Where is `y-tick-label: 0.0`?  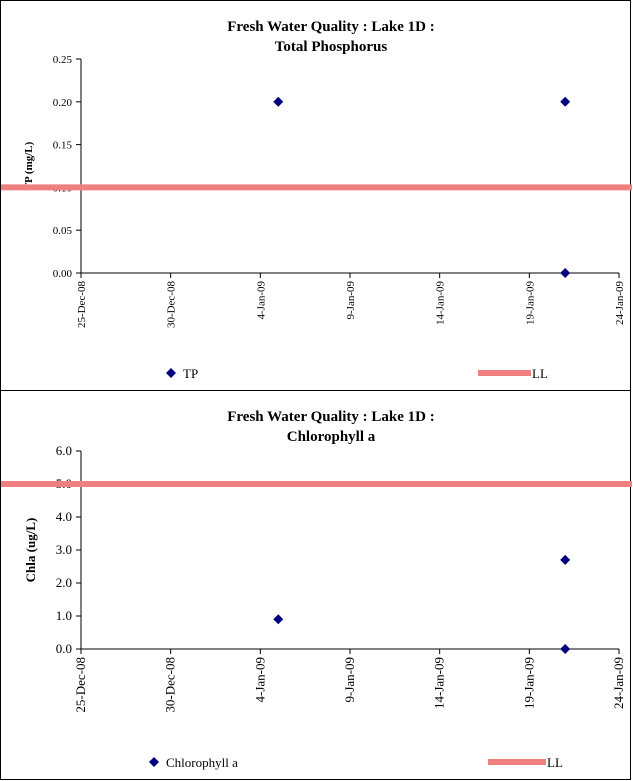 y-tick-label: 0.0 is located at coordinates (64, 648).